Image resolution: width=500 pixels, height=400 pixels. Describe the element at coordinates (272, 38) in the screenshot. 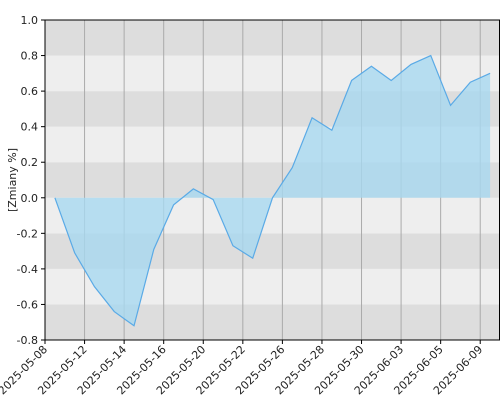

I see `grid-band` at that location.